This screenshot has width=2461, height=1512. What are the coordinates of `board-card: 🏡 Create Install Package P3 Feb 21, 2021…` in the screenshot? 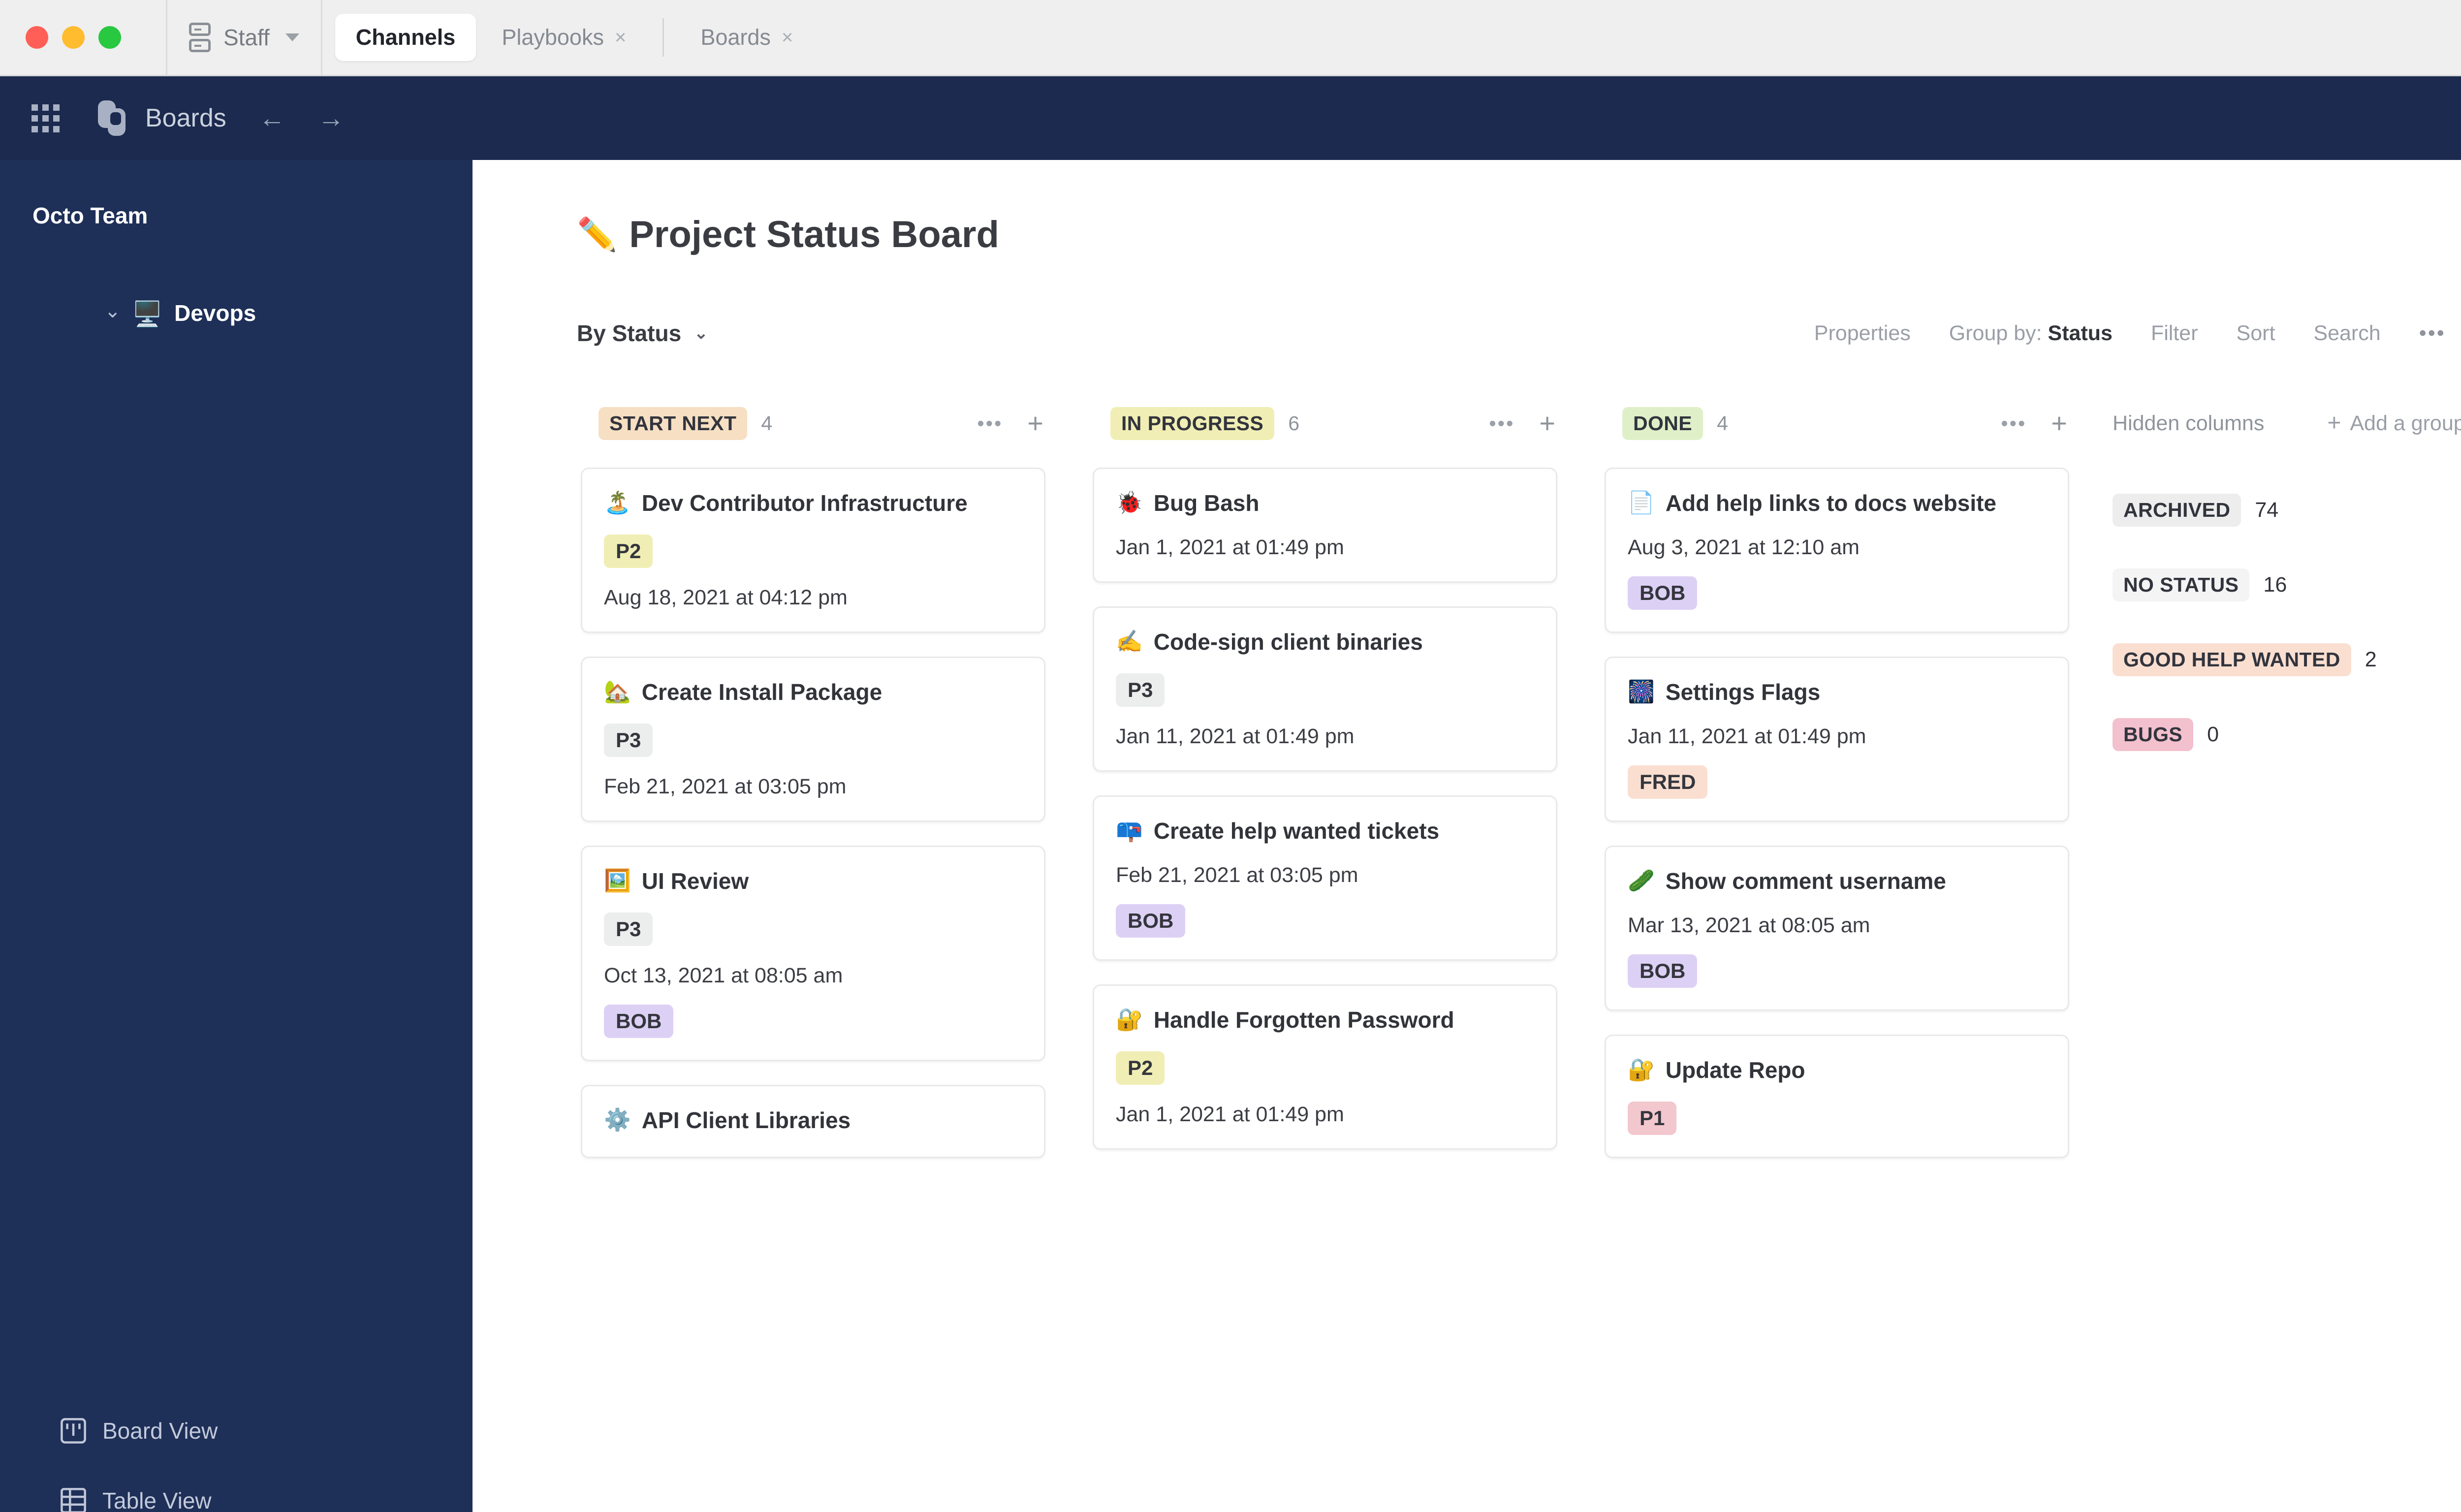 It's located at (813, 739).